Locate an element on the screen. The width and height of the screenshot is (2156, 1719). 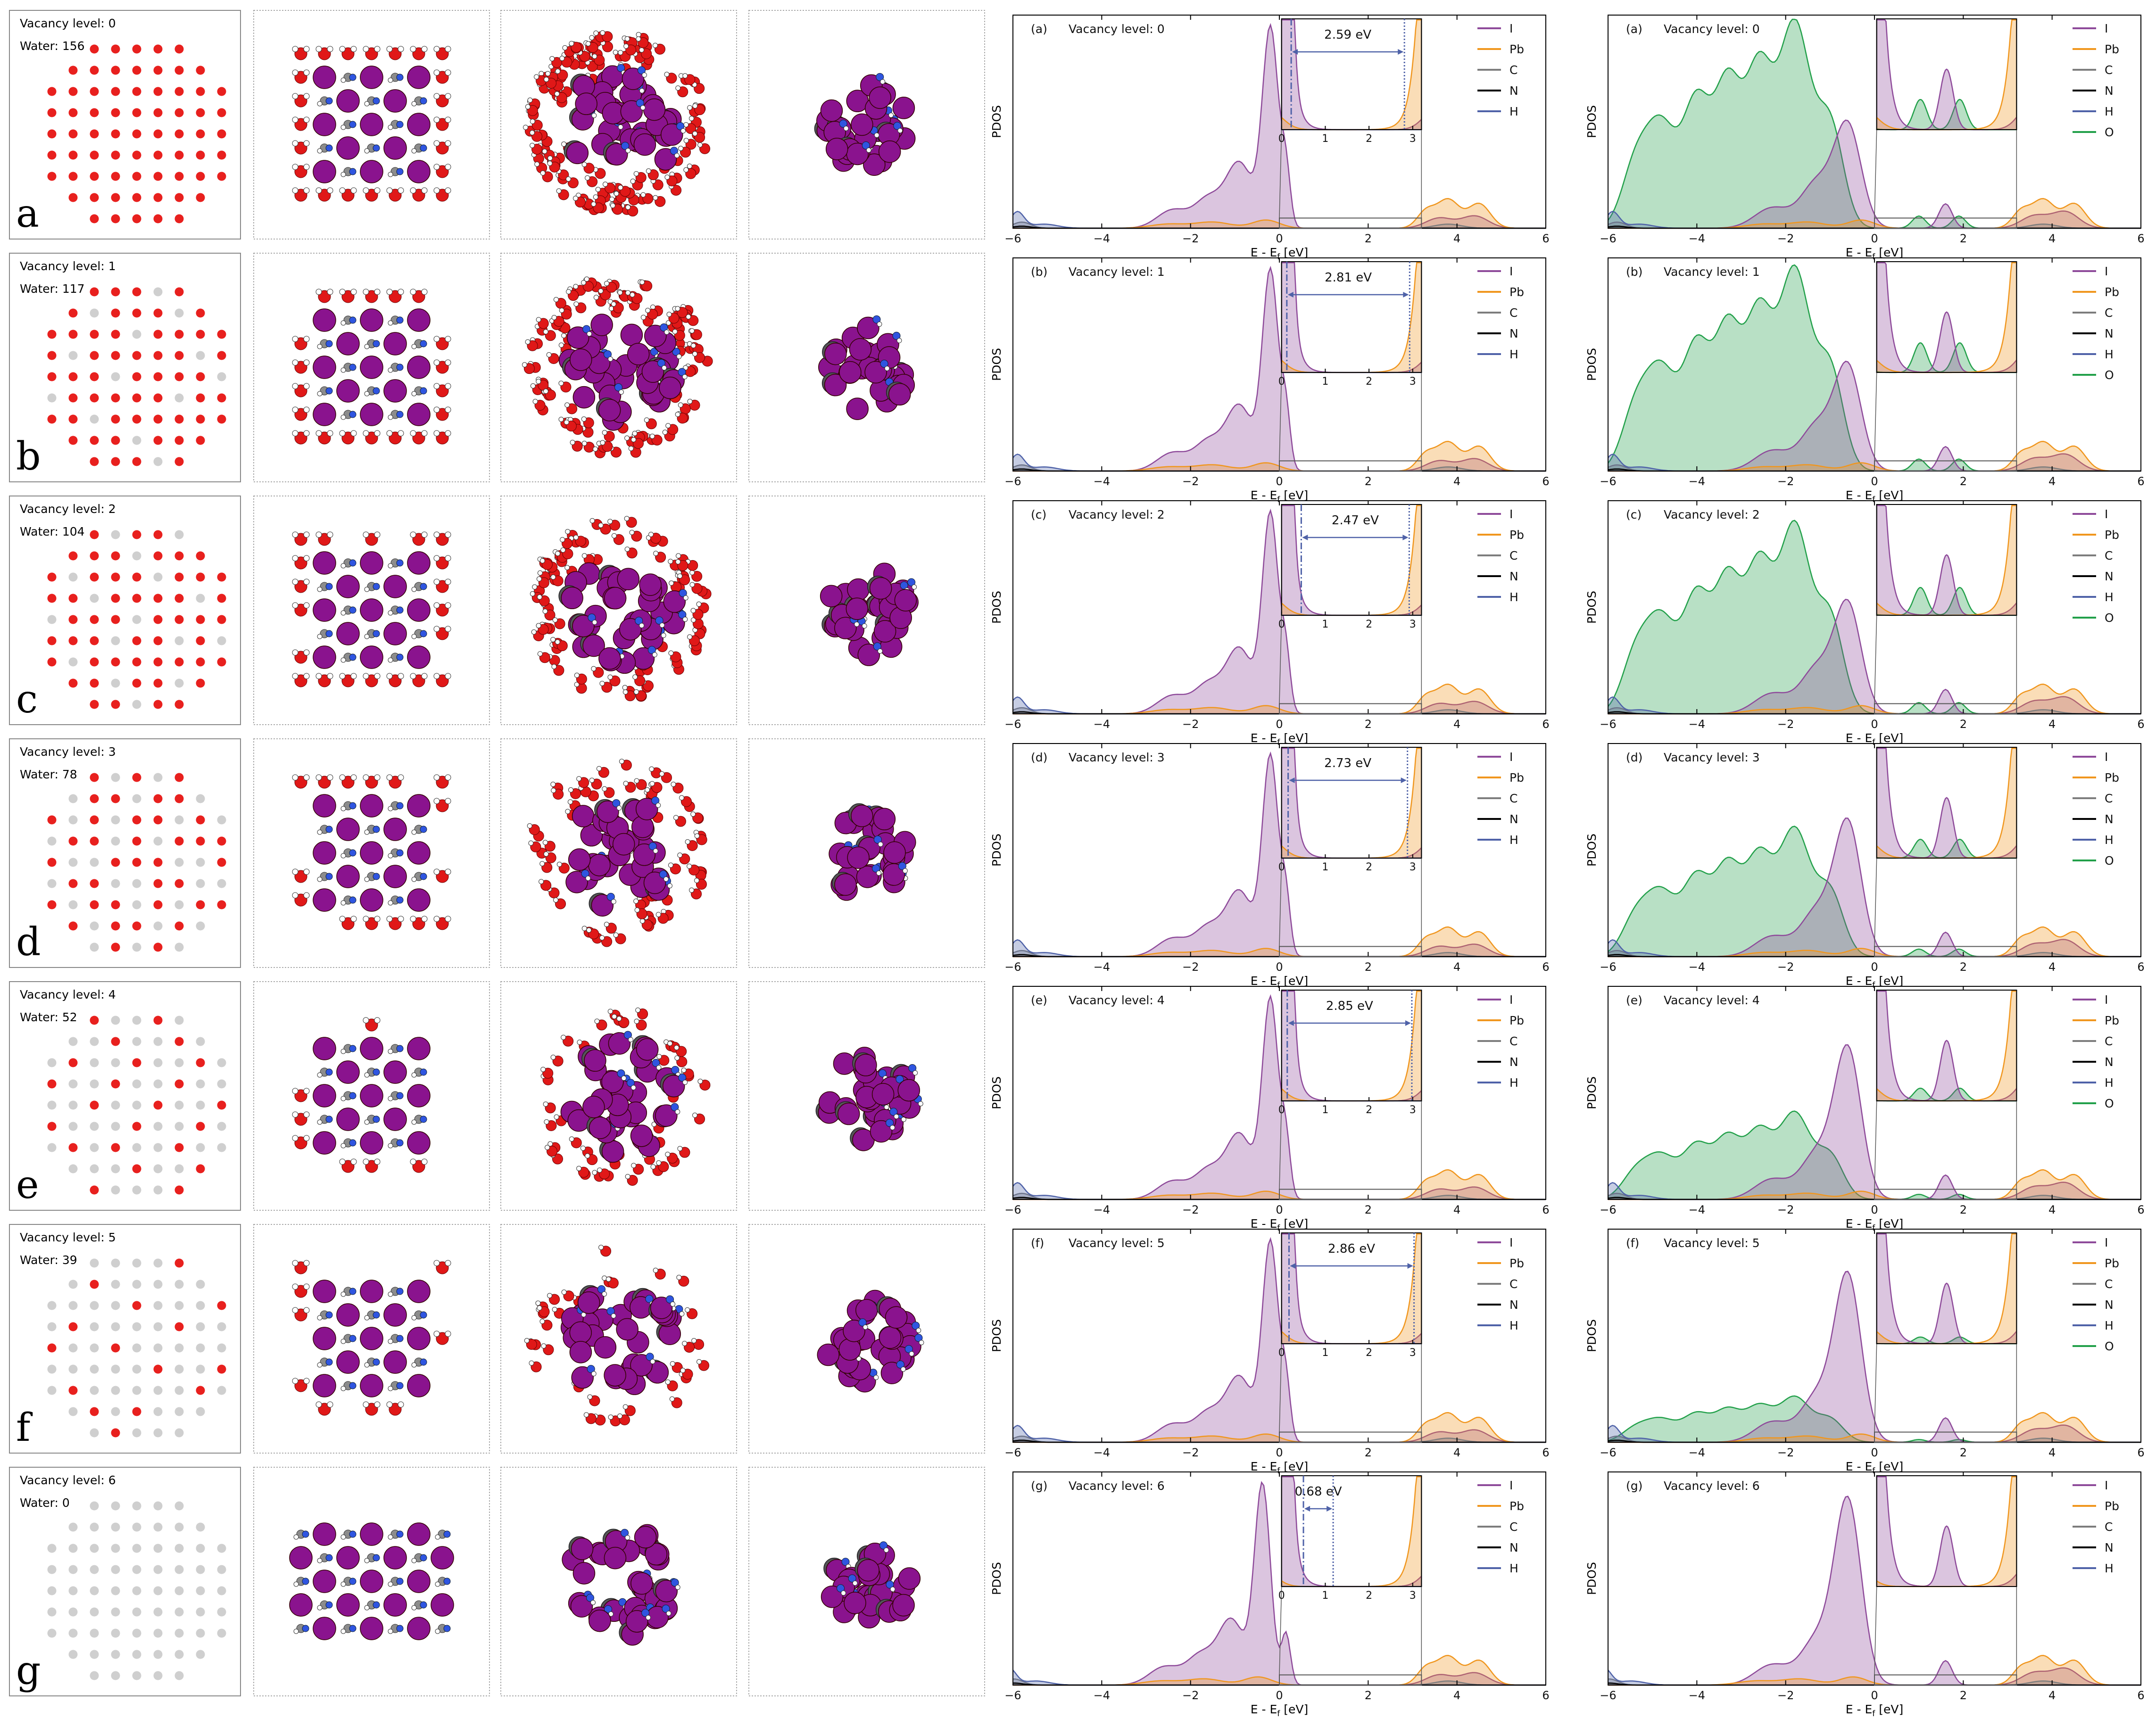
legend-box is located at coordinates (2101, 1296).